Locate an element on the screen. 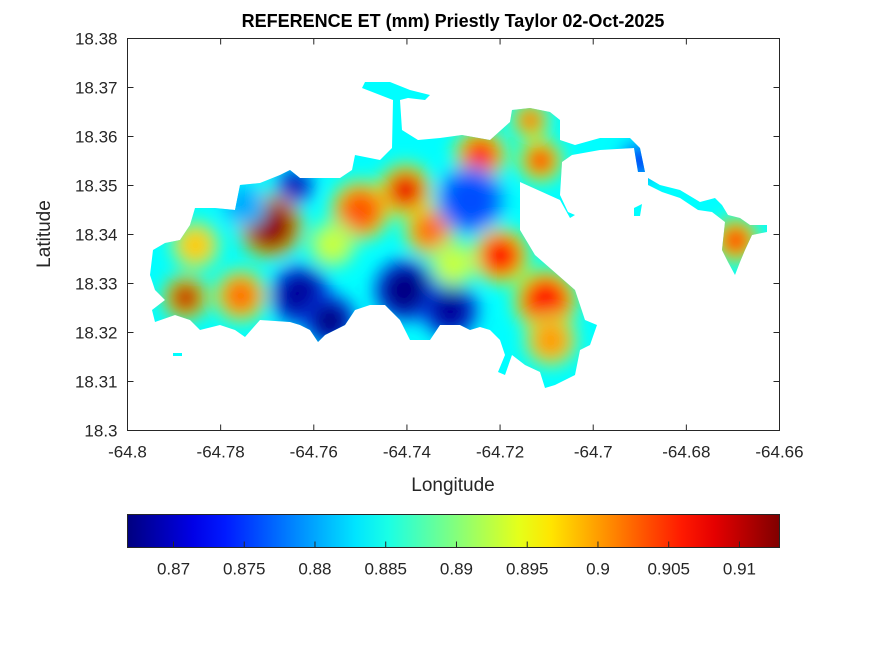 The width and height of the screenshot is (875, 656). colorbar-tick-label: 0.9 is located at coordinates (598, 569).